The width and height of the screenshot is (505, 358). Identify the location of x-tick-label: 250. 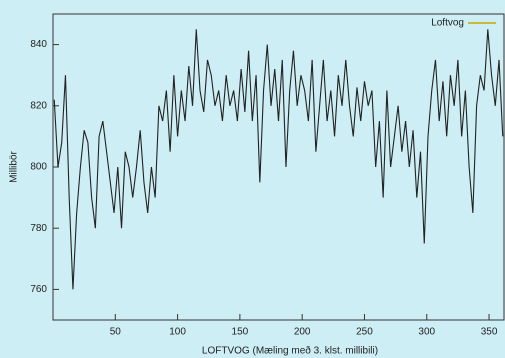
(364, 332).